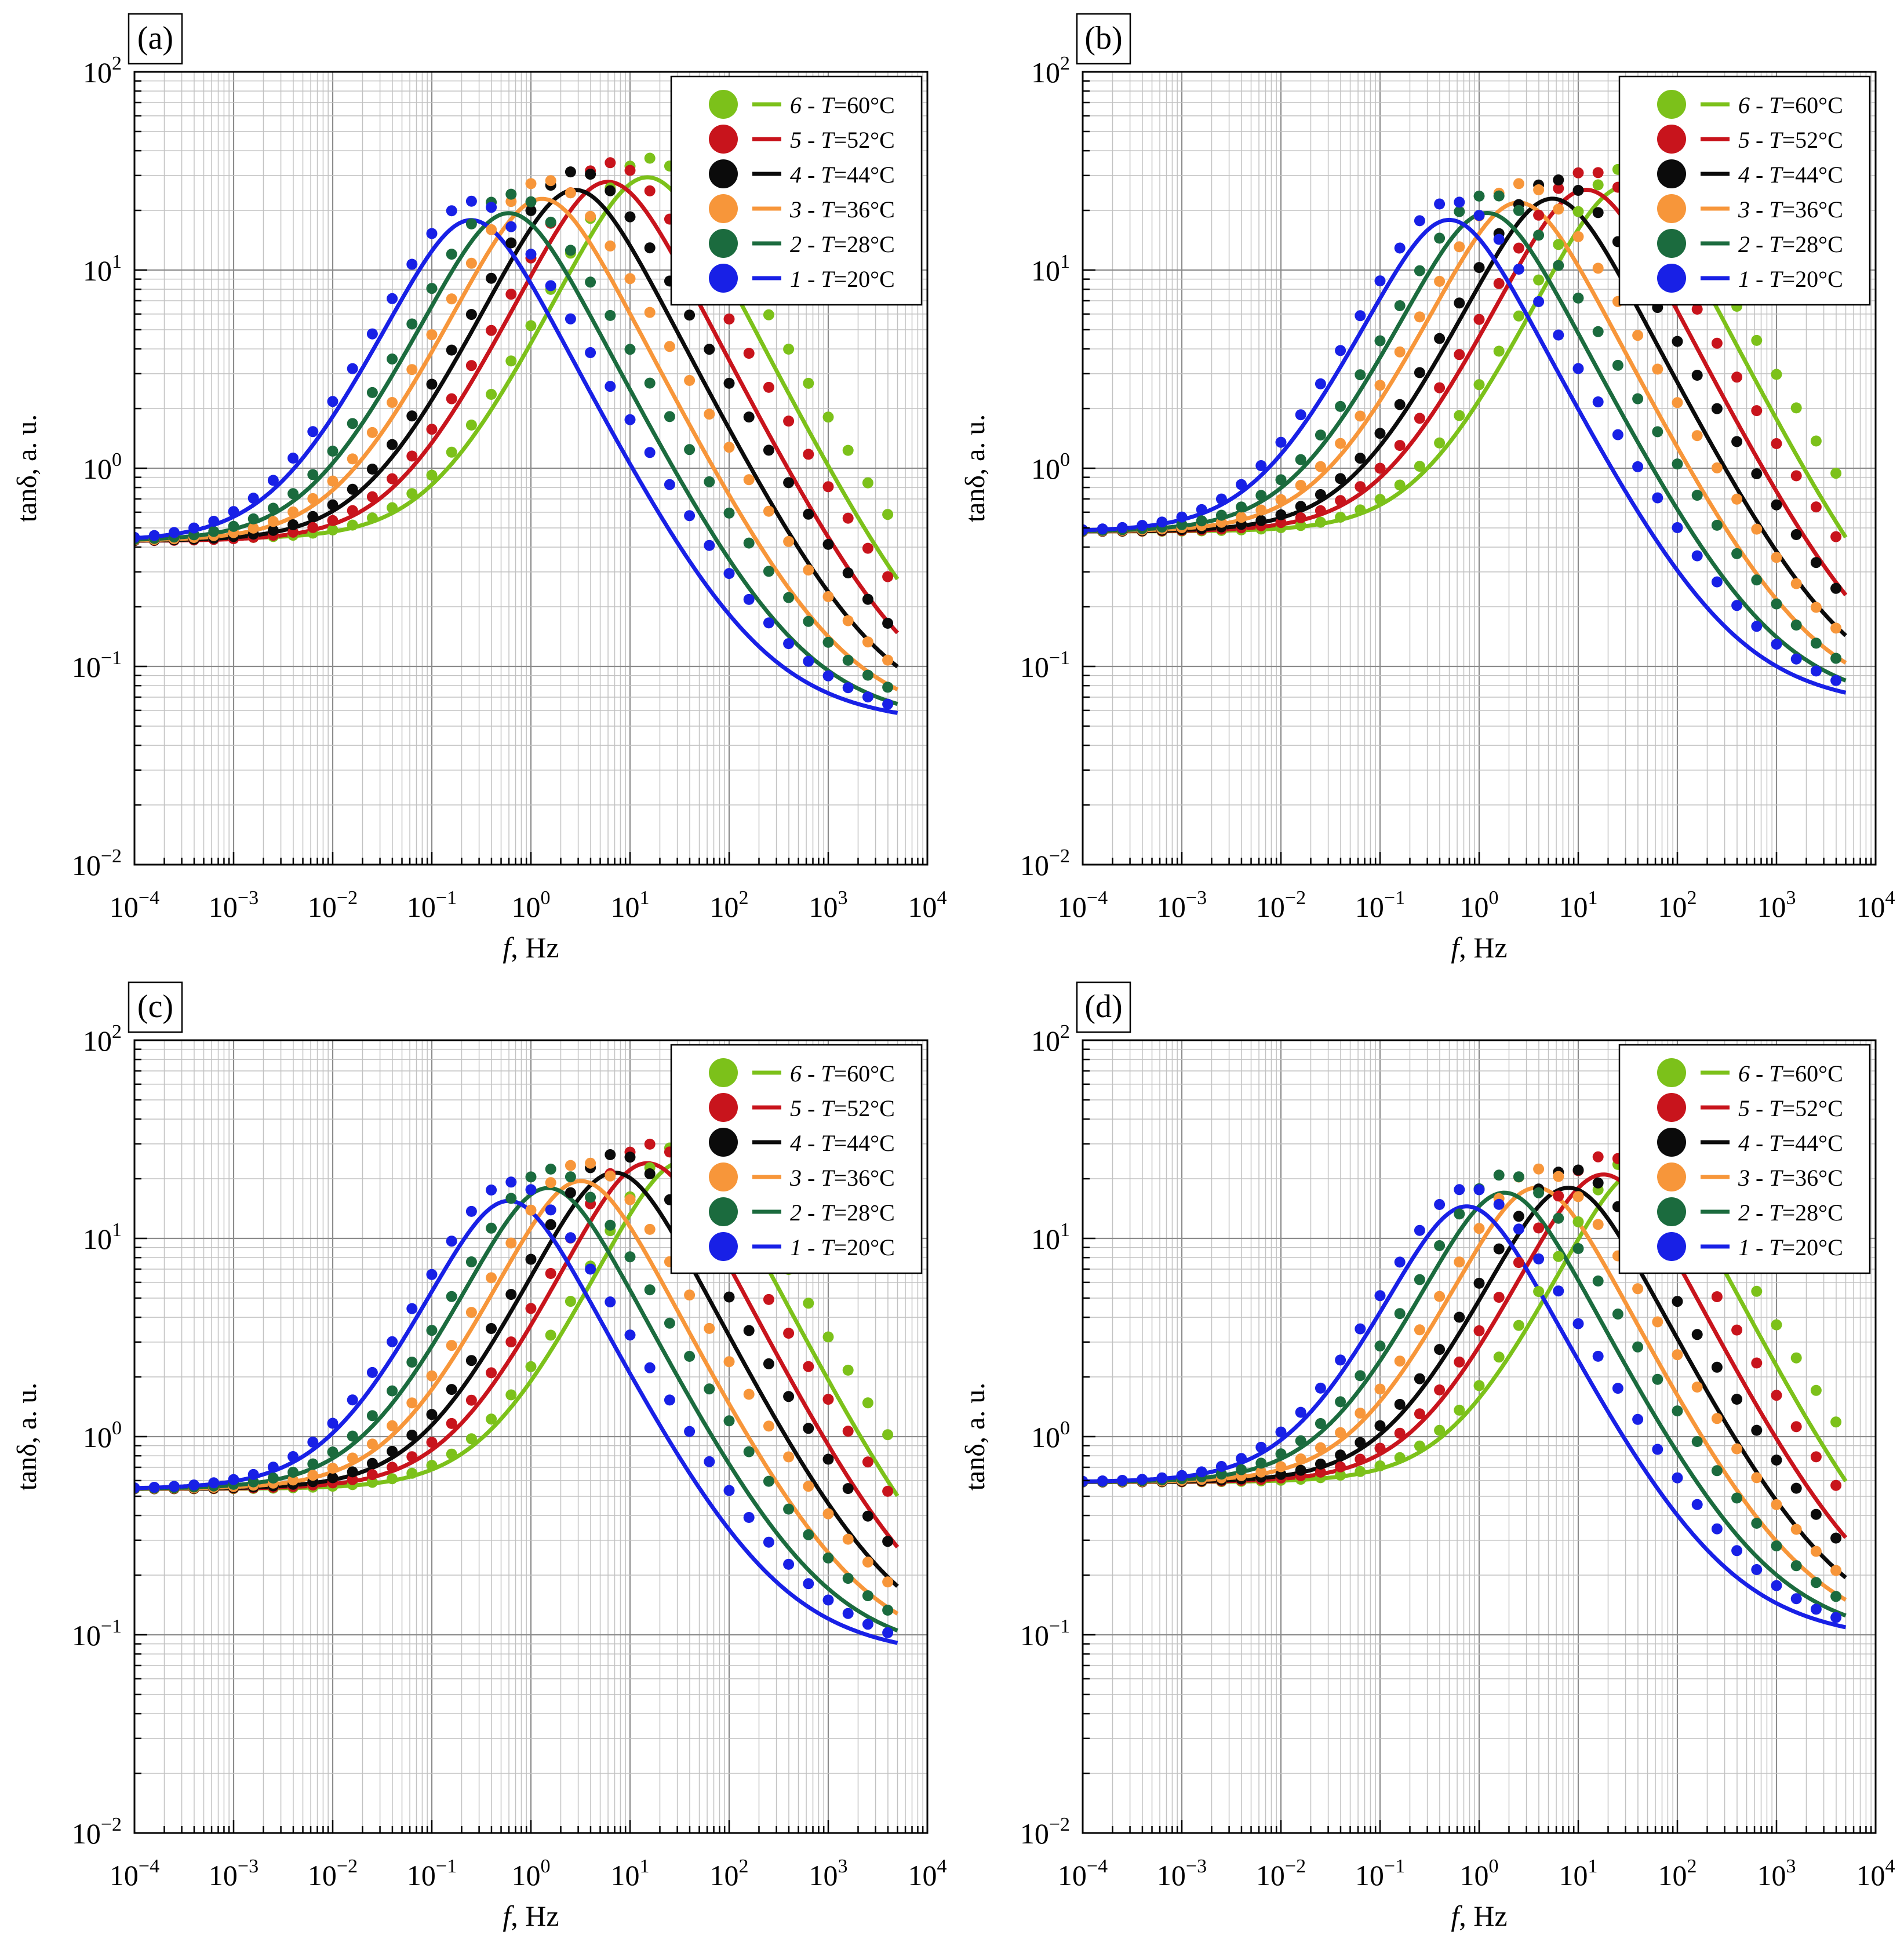 Image resolution: width=1904 pixels, height=1957 pixels. Describe the element at coordinates (234, 905) in the screenshot. I see `x-tick-label: 10⁻³` at that location.